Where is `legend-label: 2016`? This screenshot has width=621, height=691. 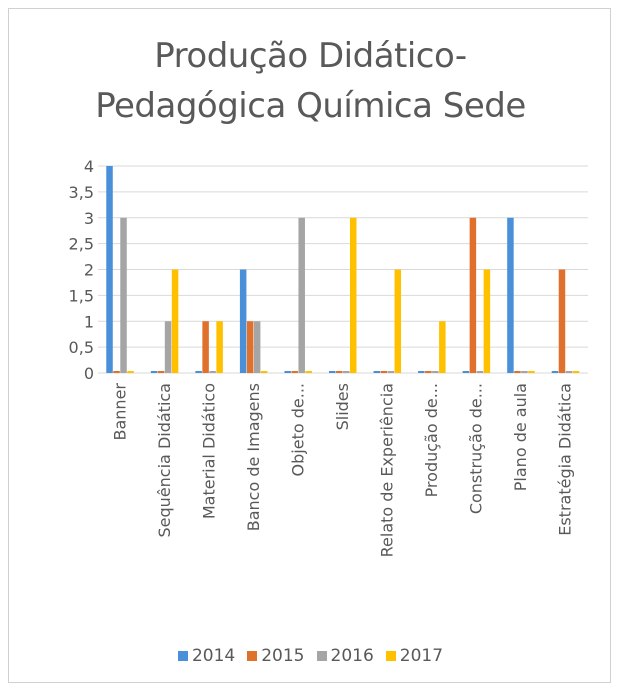
legend-label: 2016 is located at coordinates (352, 656).